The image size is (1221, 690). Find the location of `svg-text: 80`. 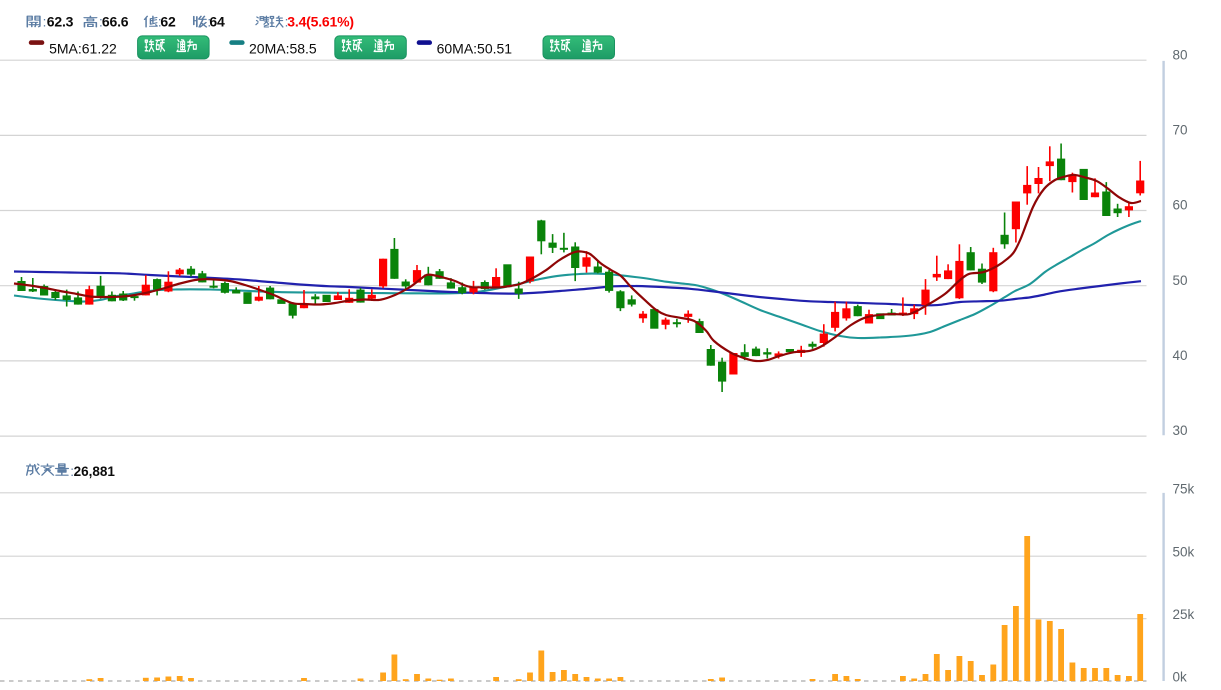

svg-text: 80 is located at coordinates (1180, 54).